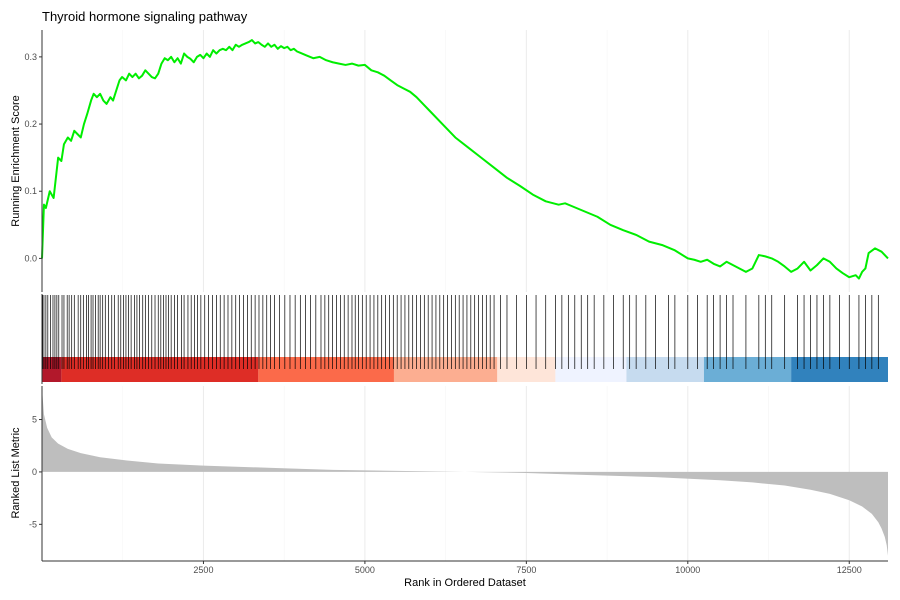 The height and width of the screenshot is (600, 900). I want to click on x-axis-title: Rank in Ordered Dataset, so click(465, 583).